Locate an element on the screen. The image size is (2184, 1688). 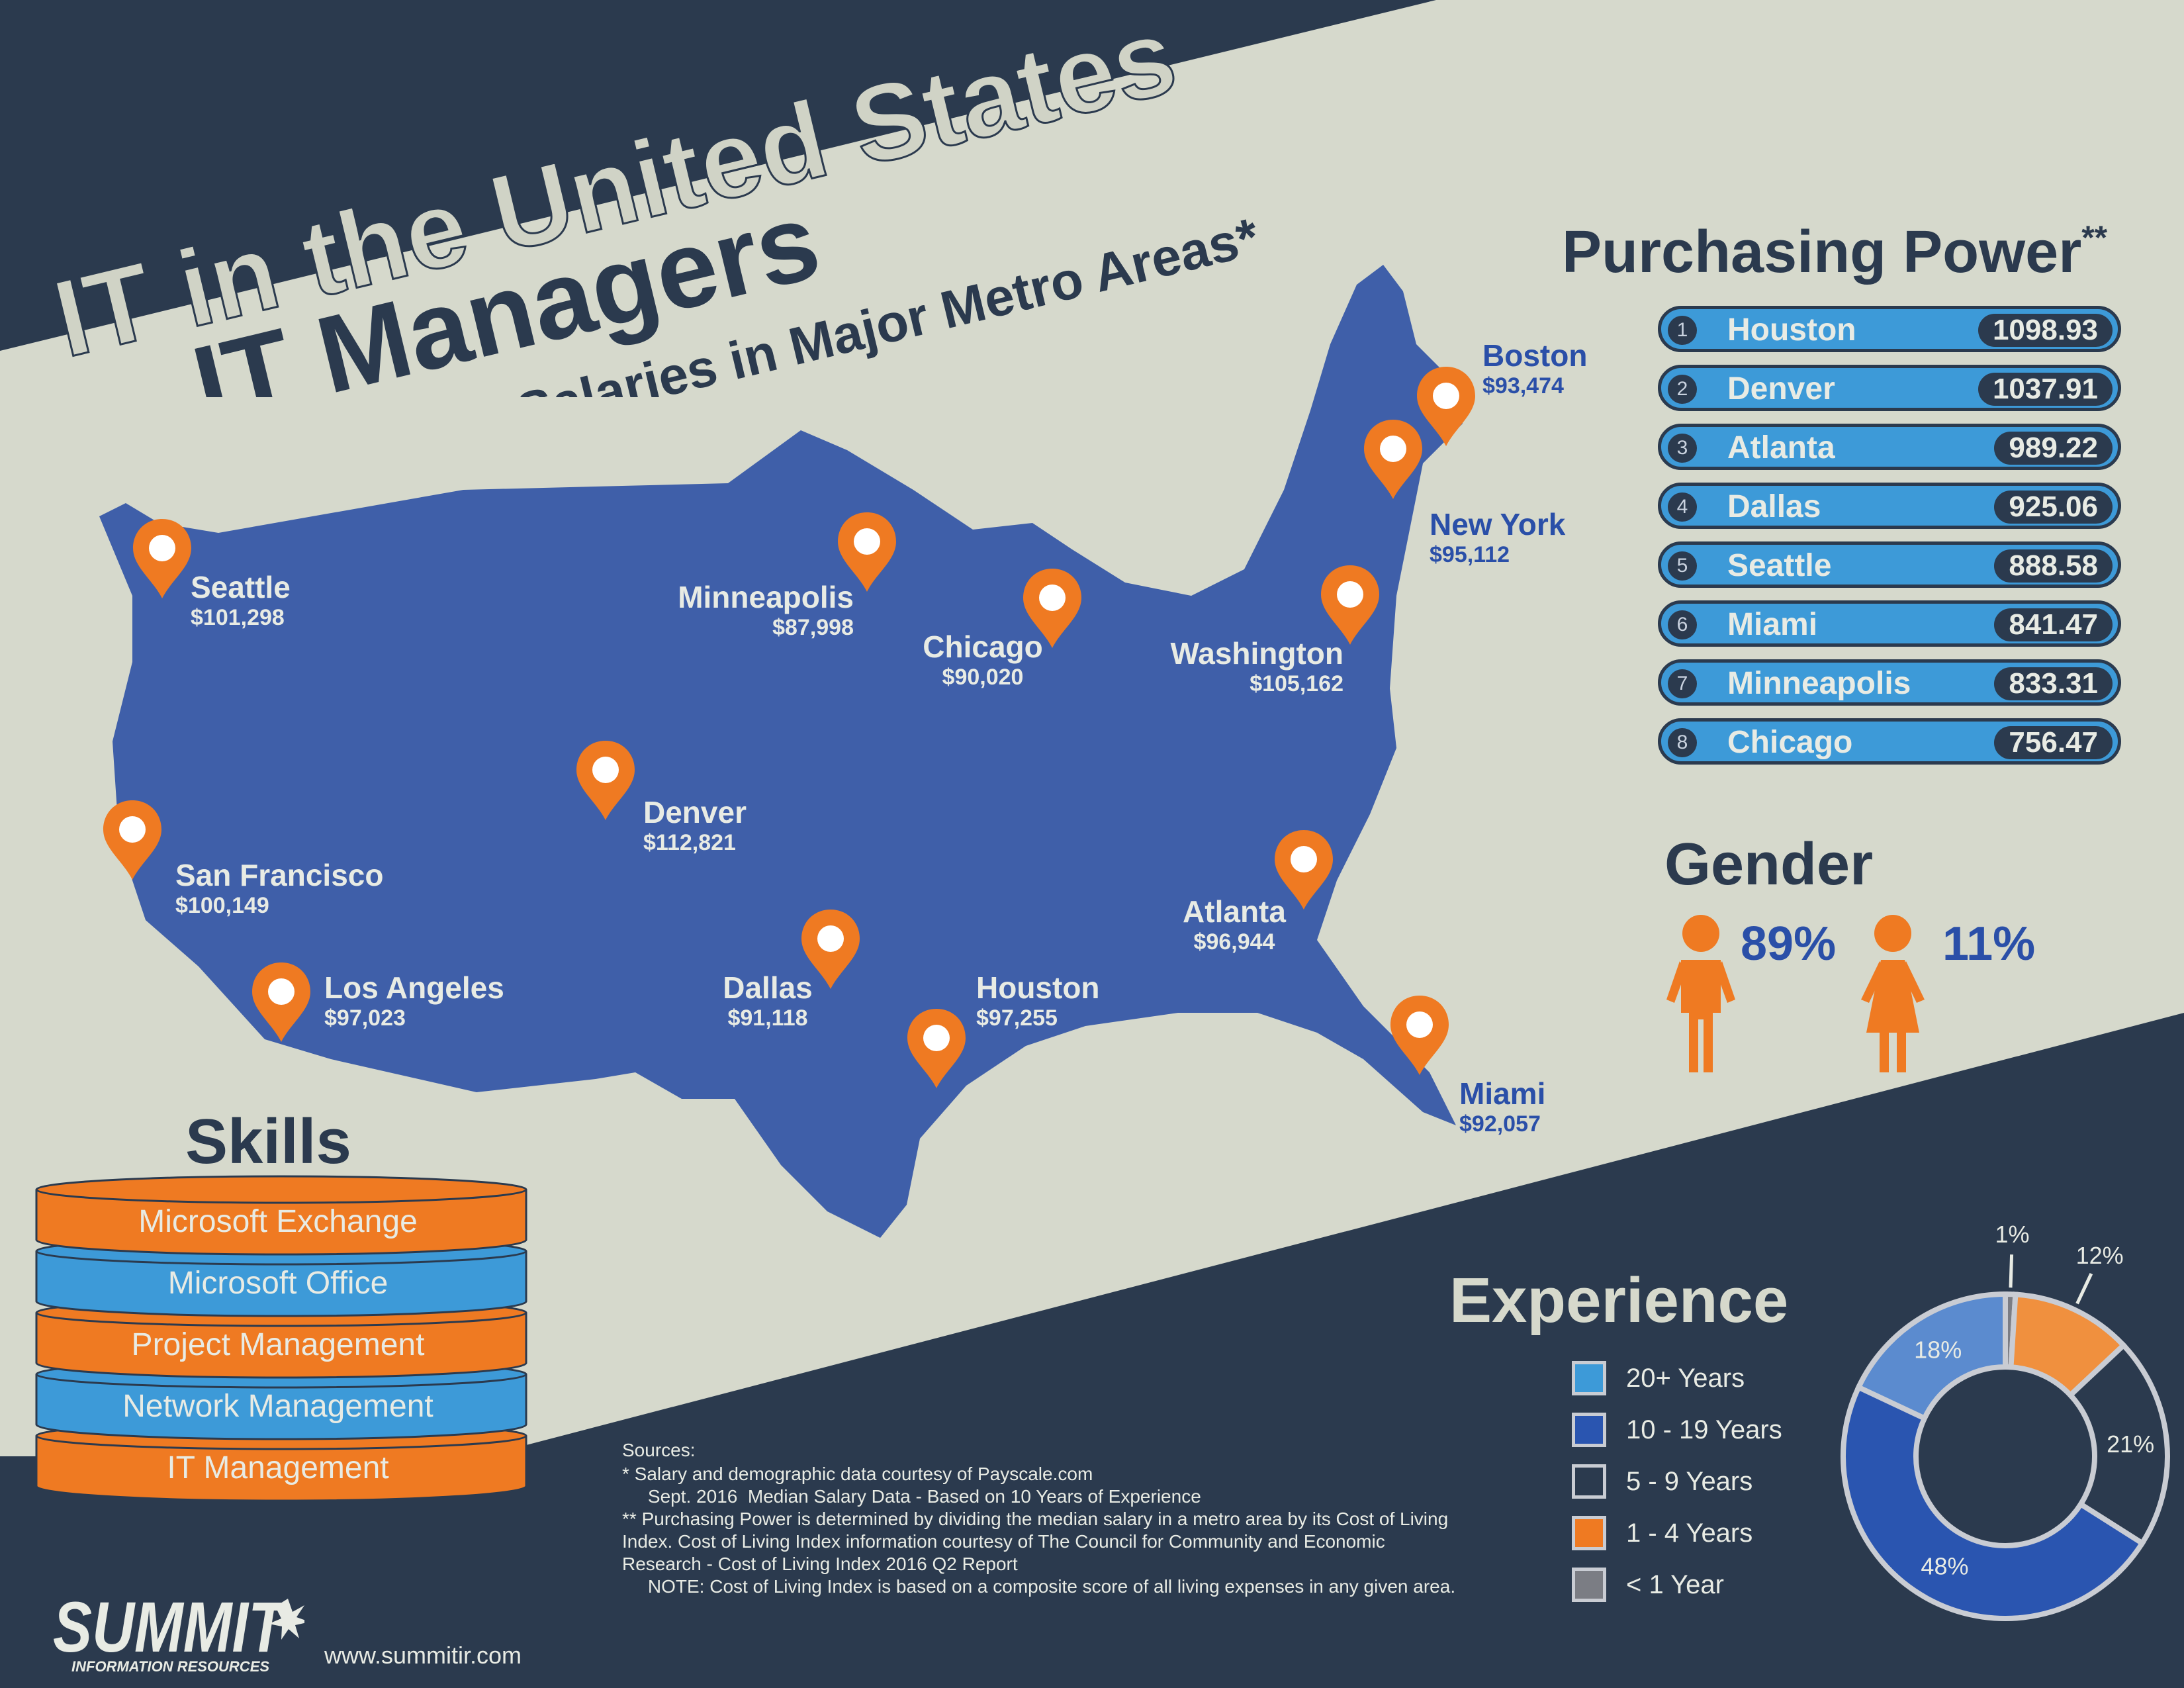
city-name: Dallas is located at coordinates (768, 987).